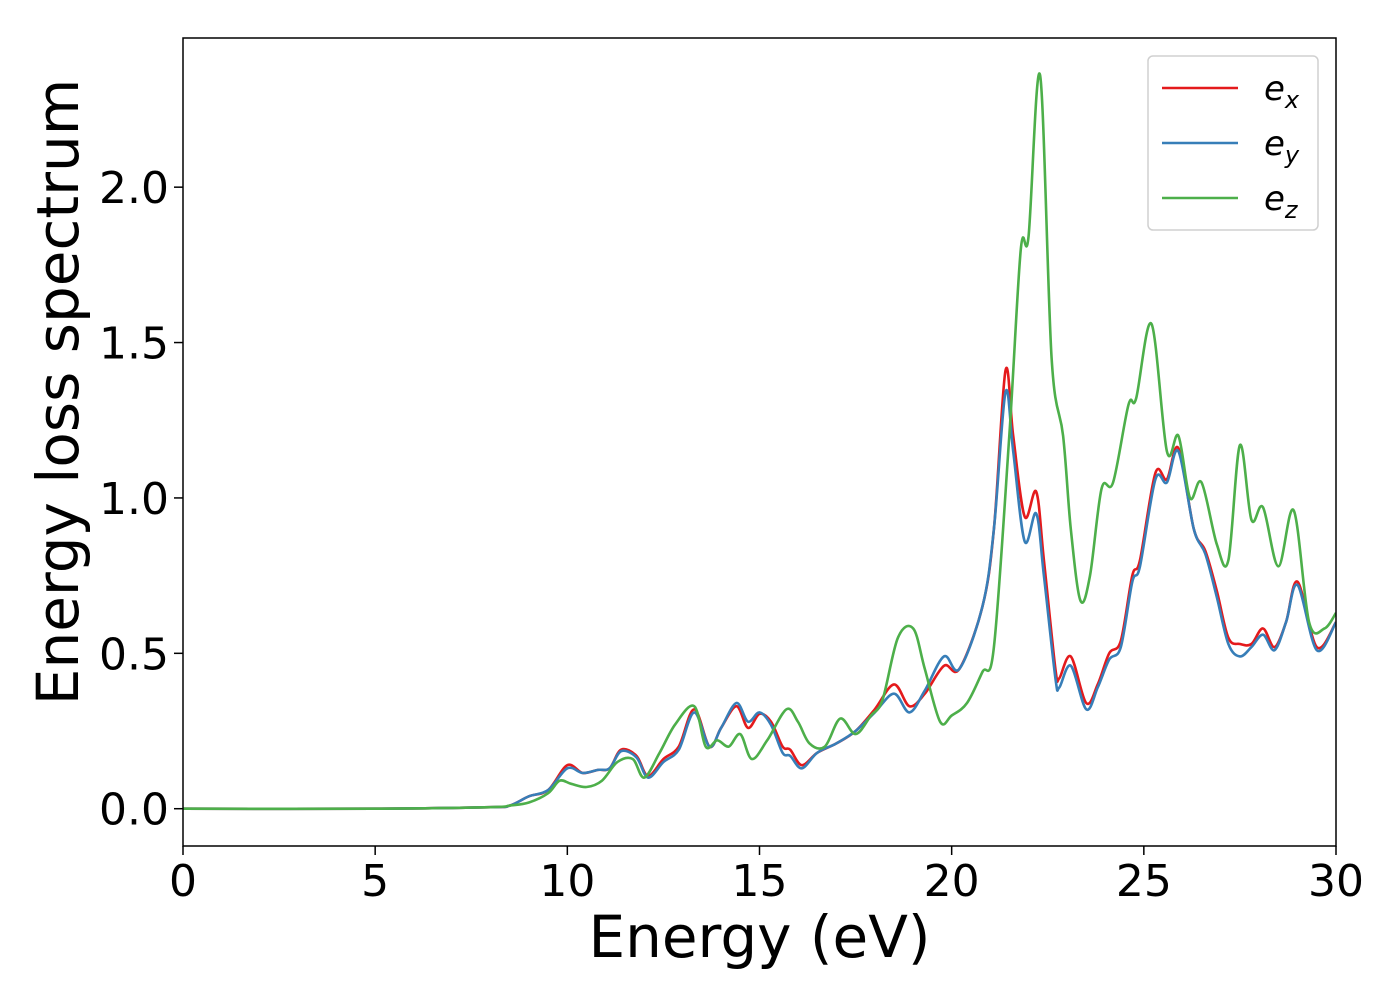 Image resolution: width=1400 pixels, height=1000 pixels. What do you see at coordinates (952, 881) in the screenshot?
I see `x-tick-label: 20` at bounding box center [952, 881].